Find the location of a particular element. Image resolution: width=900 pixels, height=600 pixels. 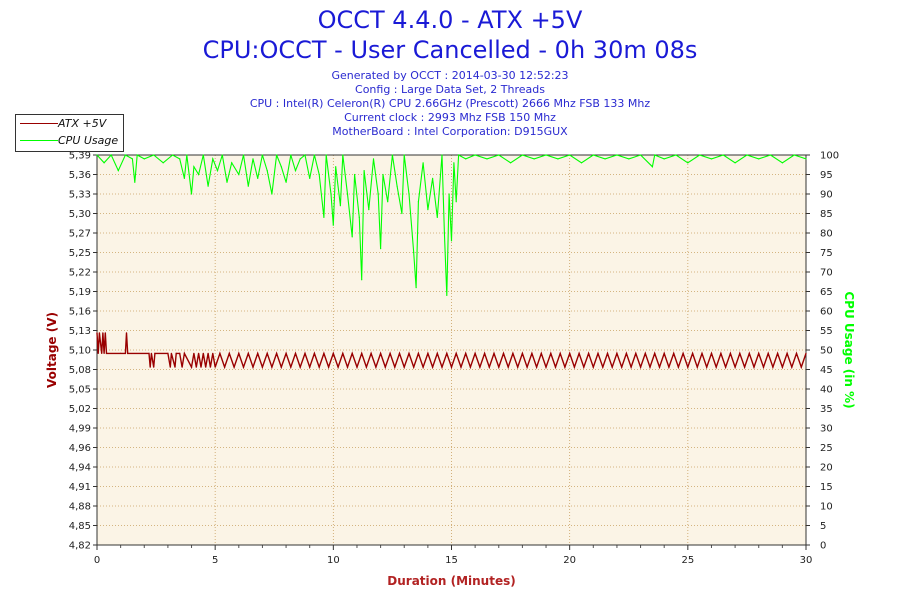

y-right-tick-label: 45 is located at coordinates (826, 370).